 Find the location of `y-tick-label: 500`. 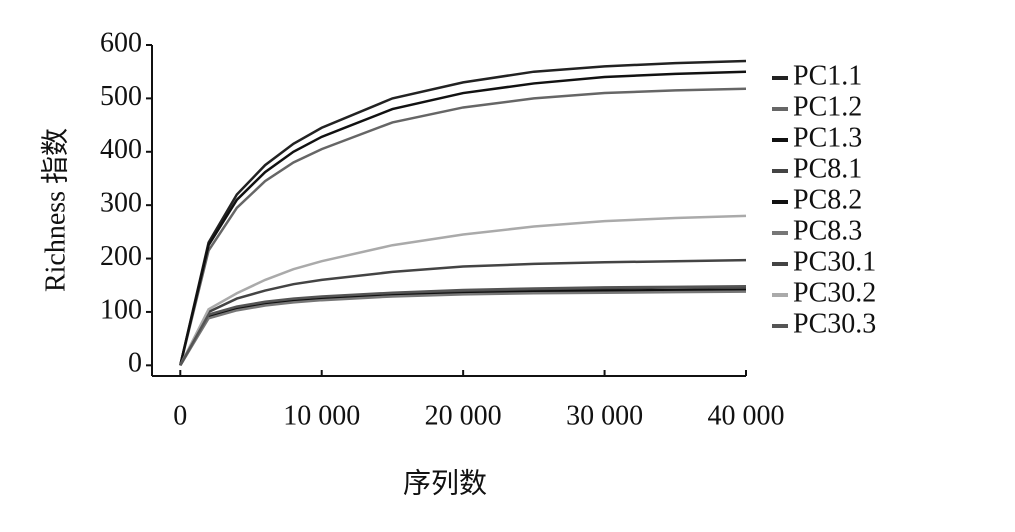

y-tick-label: 500 is located at coordinates (121, 96).